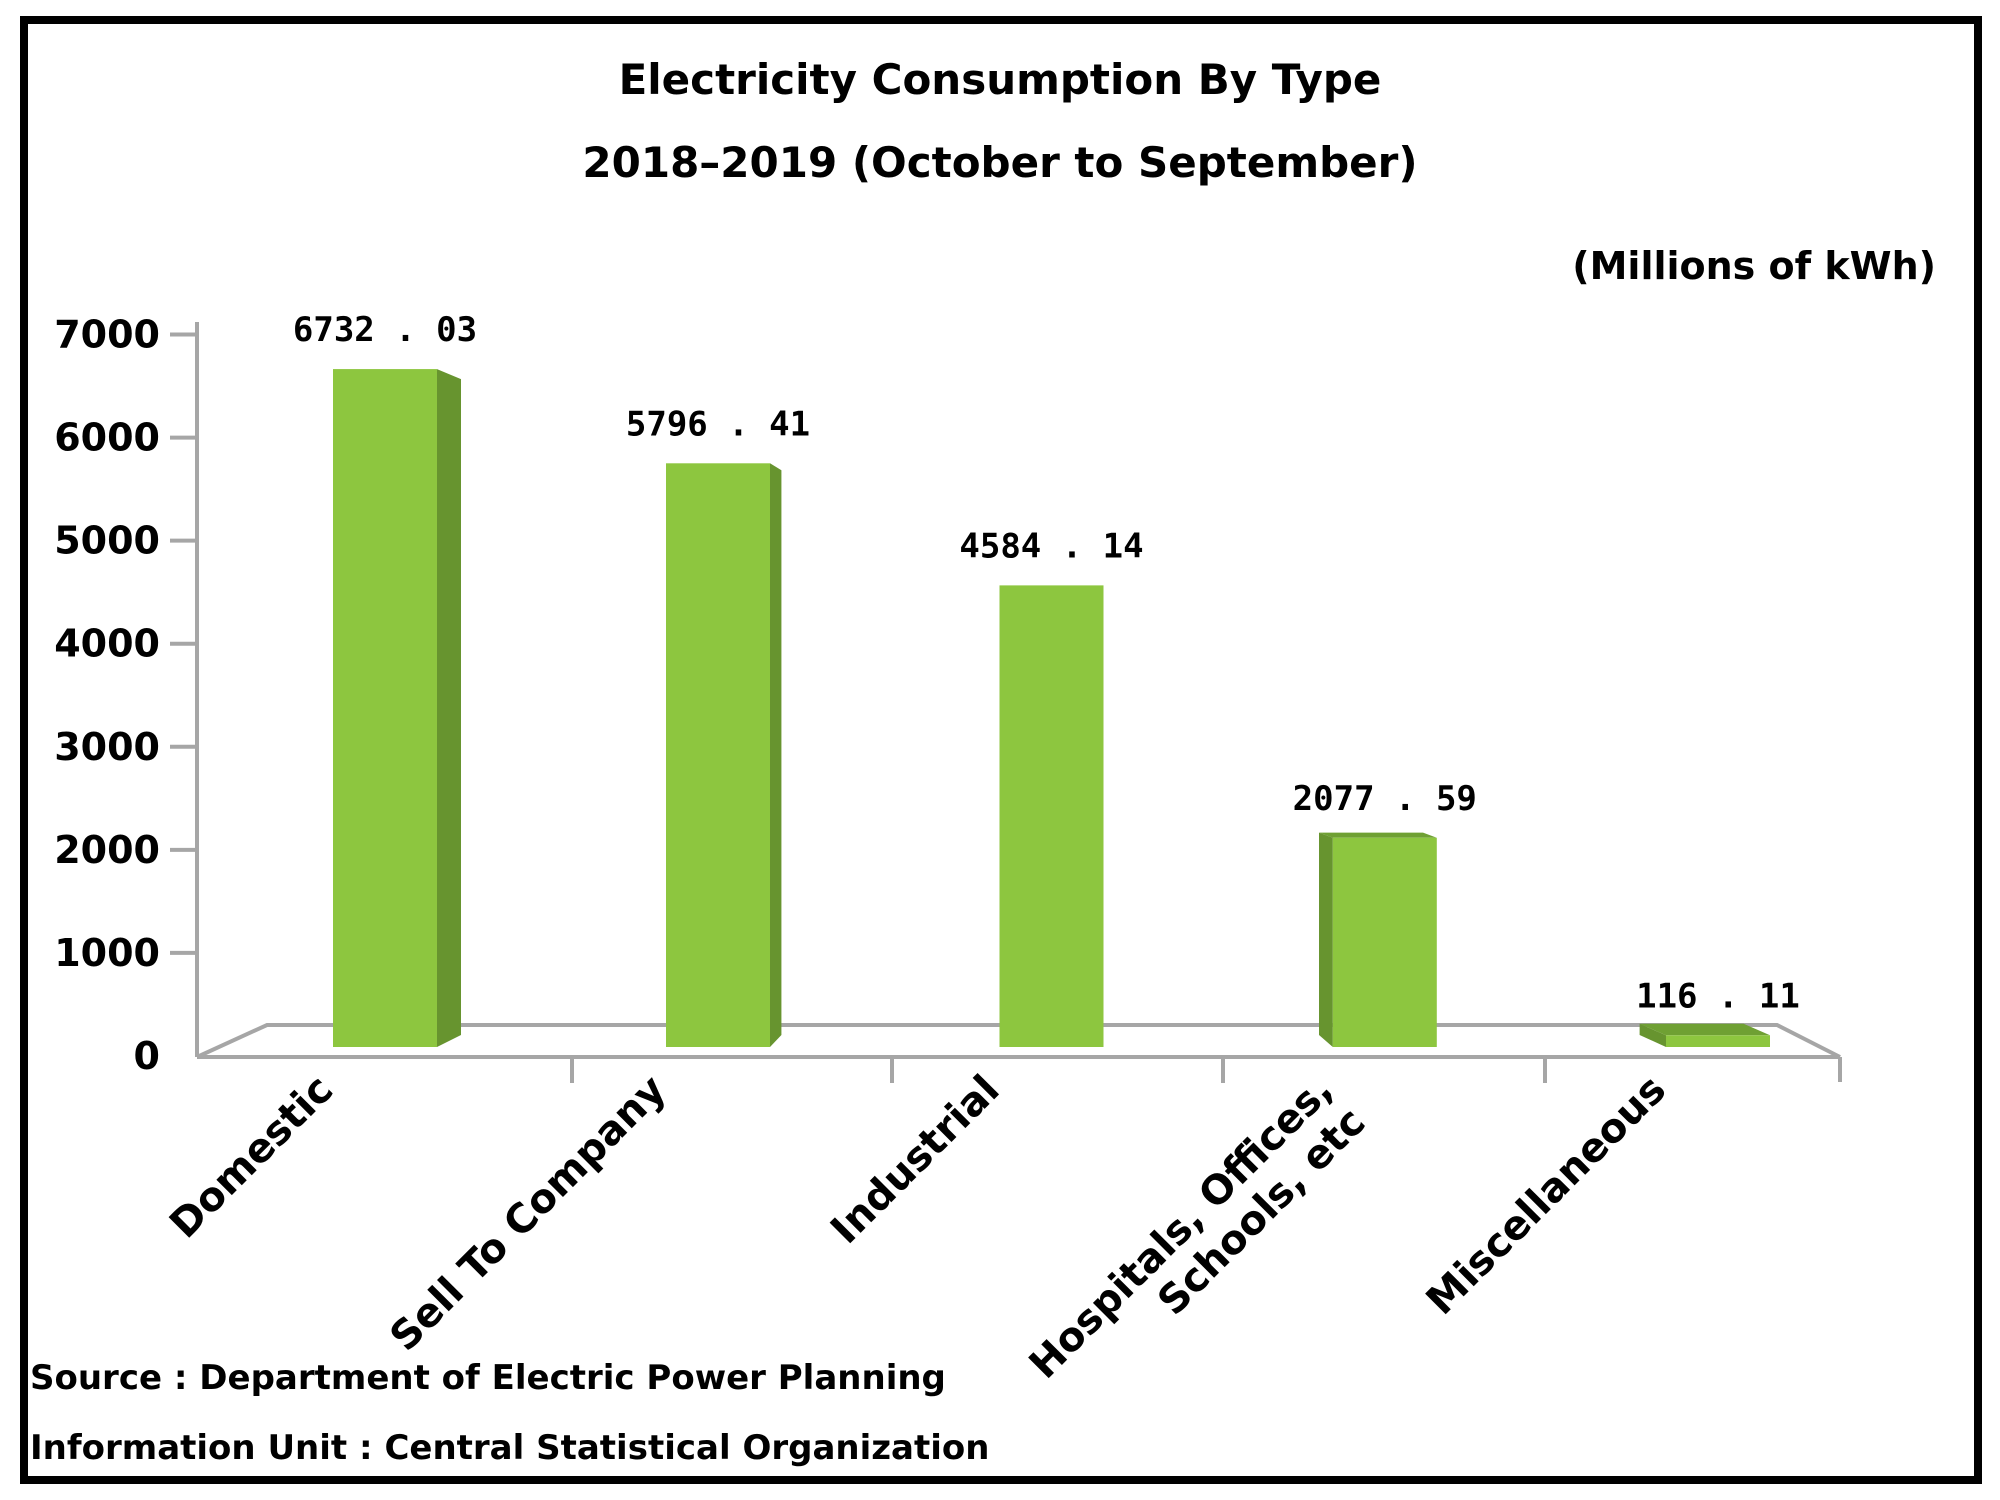 The height and width of the screenshot is (1500, 2000). I want to click on category-label-domestic: Domestic, so click(251, 1157).